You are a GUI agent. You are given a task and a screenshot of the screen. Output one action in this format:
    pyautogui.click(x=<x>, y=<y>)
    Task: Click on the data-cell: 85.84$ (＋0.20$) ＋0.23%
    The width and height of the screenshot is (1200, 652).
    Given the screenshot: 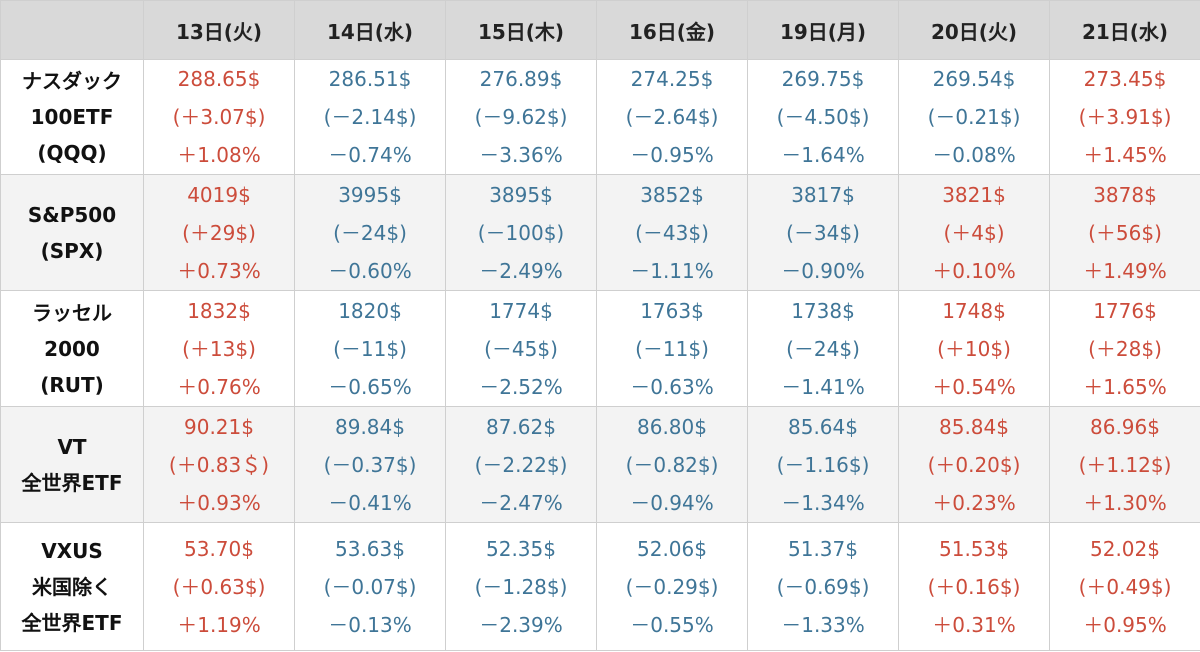 What is the action you would take?
    pyautogui.click(x=974, y=464)
    